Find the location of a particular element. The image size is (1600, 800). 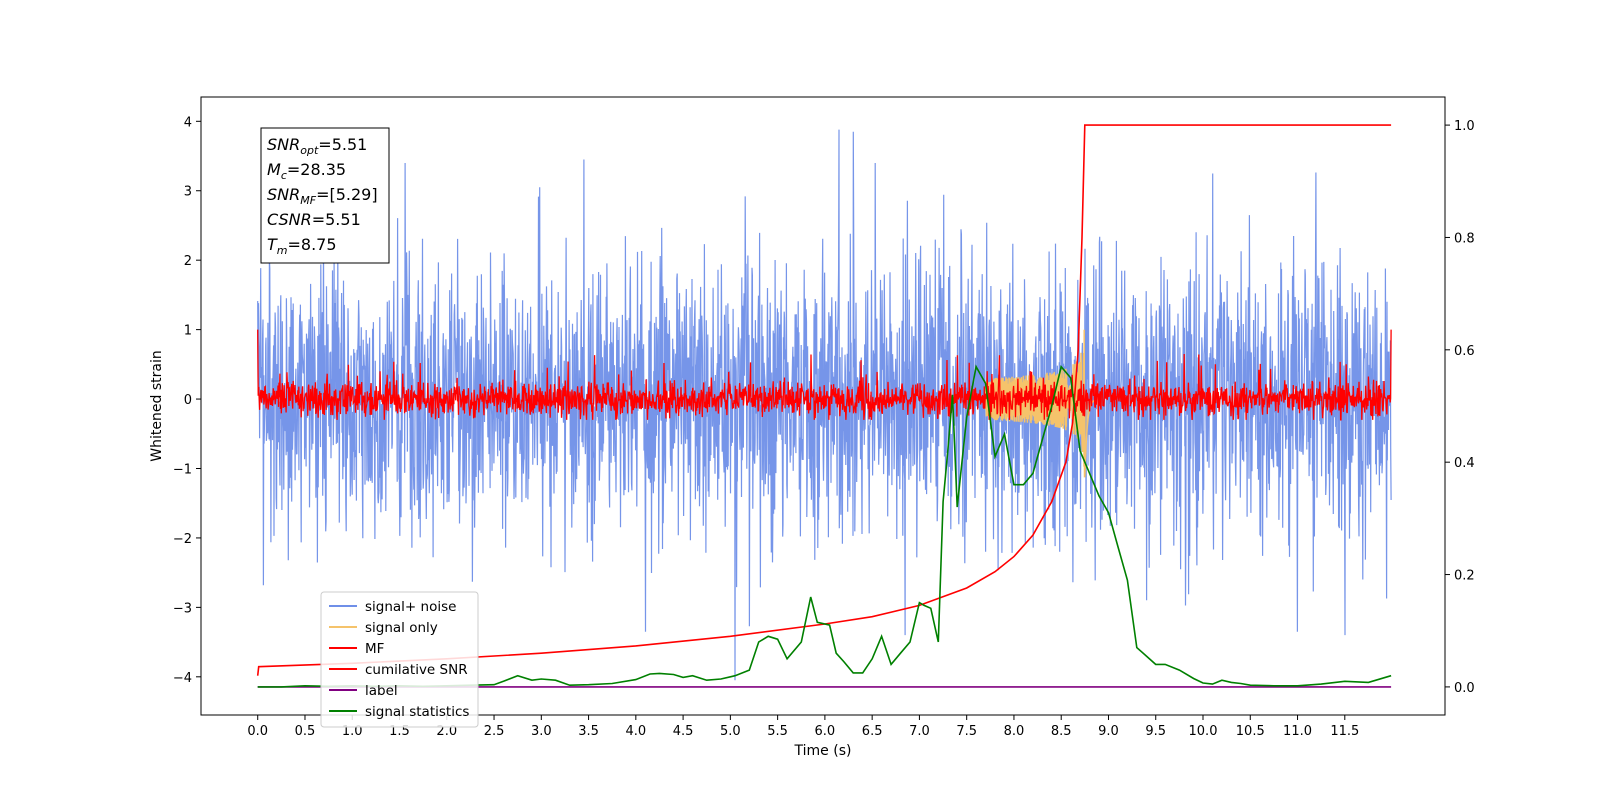

mf-line is located at coordinates (824, 375).